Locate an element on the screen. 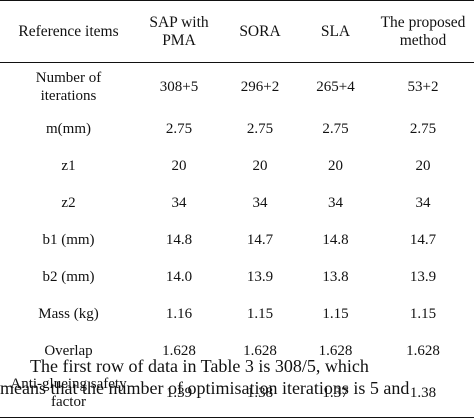 This screenshot has height=418, width=474. header-sora: SORA is located at coordinates (260, 31).